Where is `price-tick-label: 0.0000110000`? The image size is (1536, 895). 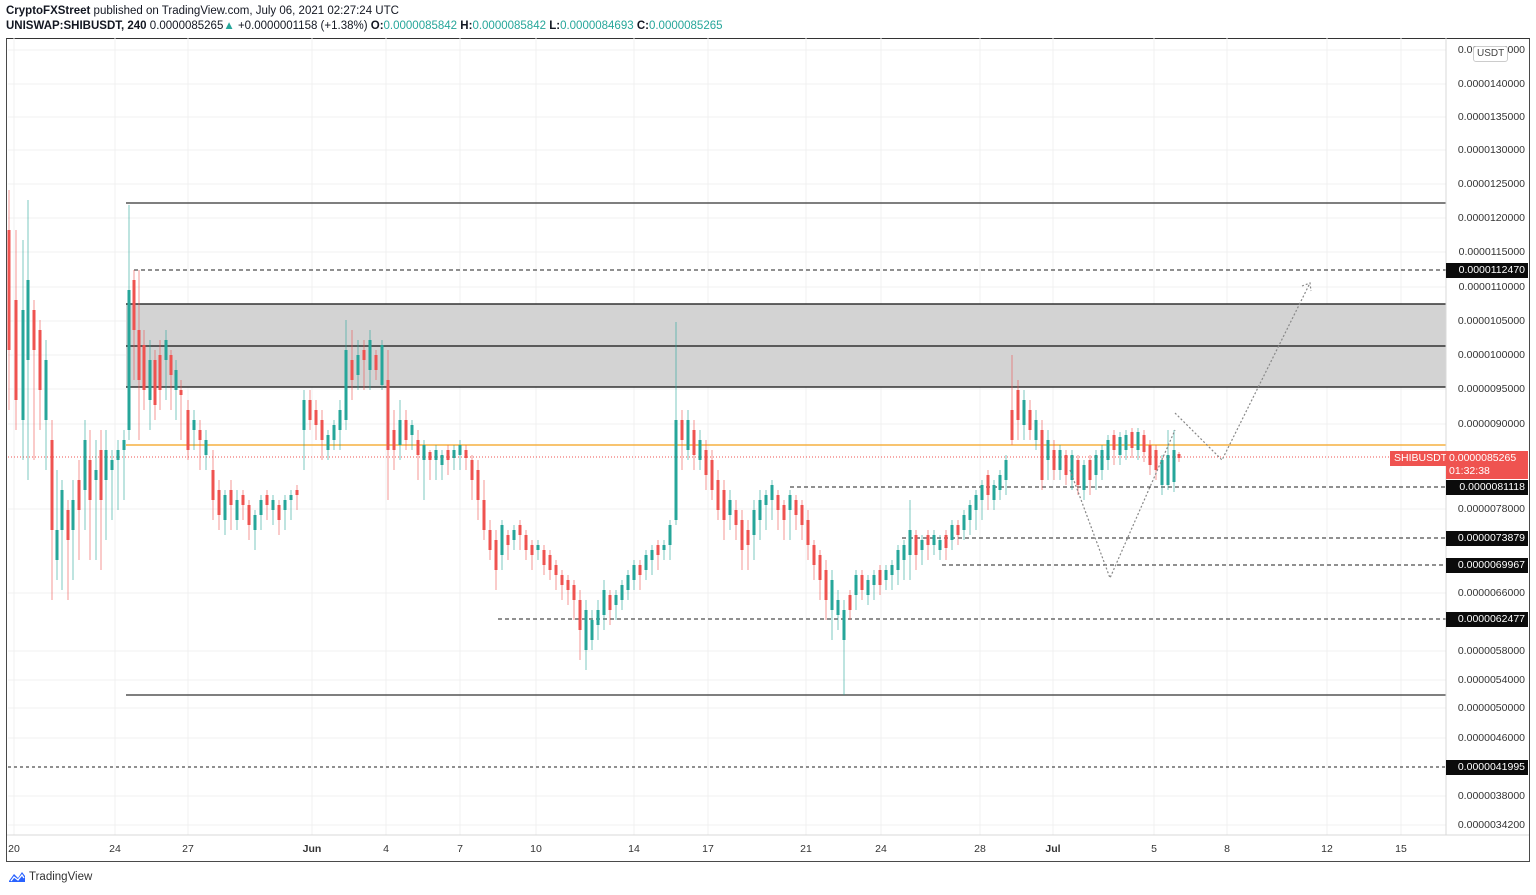 price-tick-label: 0.0000110000 is located at coordinates (1491, 287).